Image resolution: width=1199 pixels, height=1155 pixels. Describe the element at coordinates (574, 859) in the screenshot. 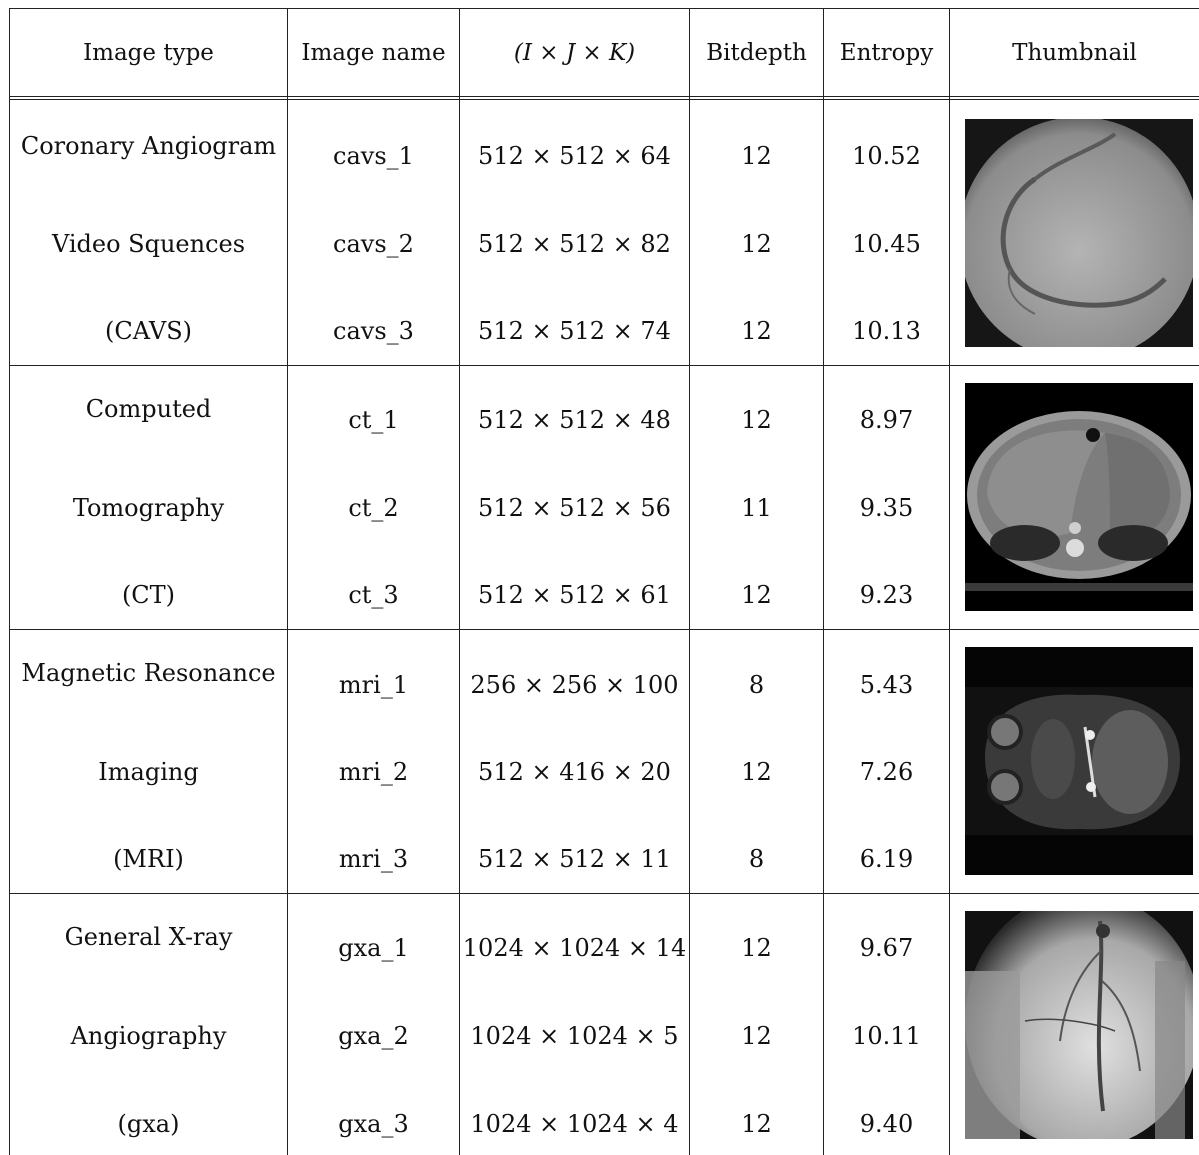

I see `image-dimensions: 512 × 512 × 11` at that location.